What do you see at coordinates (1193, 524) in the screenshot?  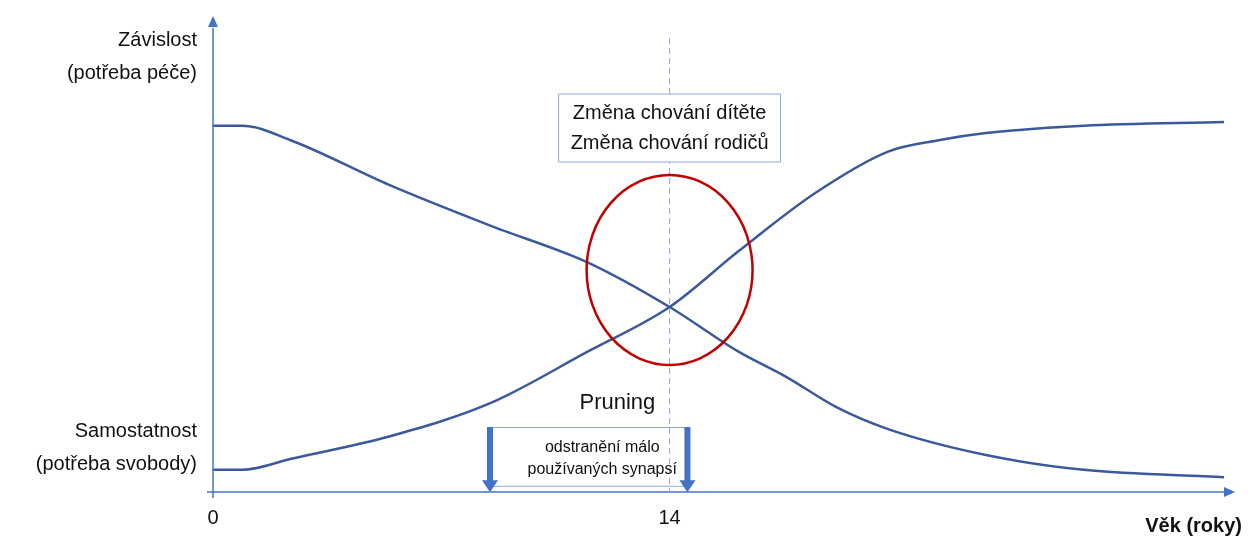 I see `x-axis-title: Věk (roky)` at bounding box center [1193, 524].